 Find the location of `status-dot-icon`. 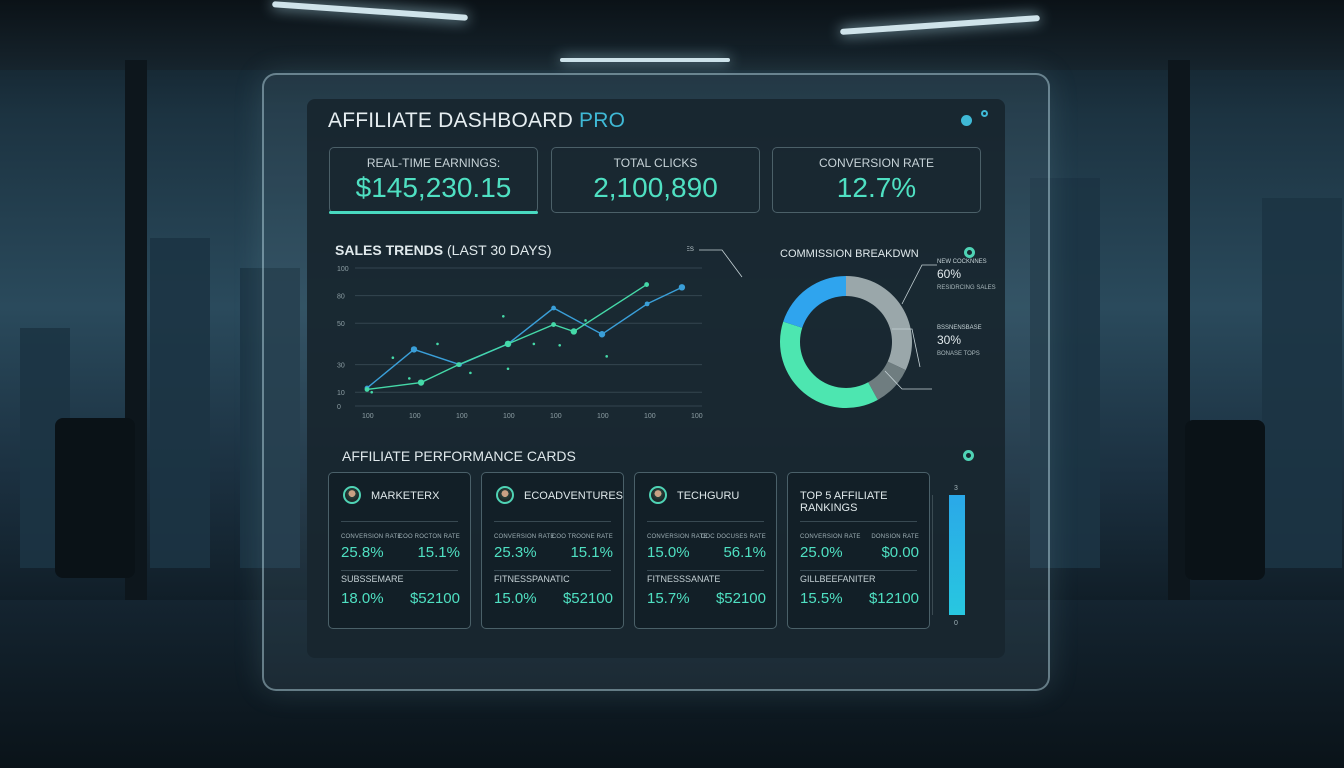

status-dot-icon is located at coordinates (984, 113).